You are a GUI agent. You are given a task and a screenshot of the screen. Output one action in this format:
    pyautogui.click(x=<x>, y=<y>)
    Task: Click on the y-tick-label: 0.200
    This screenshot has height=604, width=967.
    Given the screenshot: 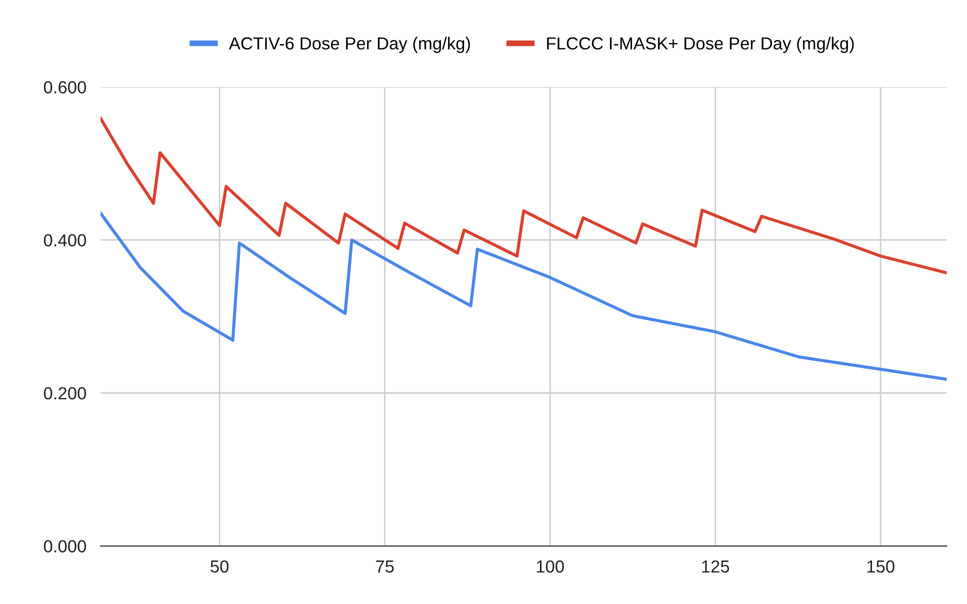 What is the action you would take?
    pyautogui.click(x=65, y=393)
    